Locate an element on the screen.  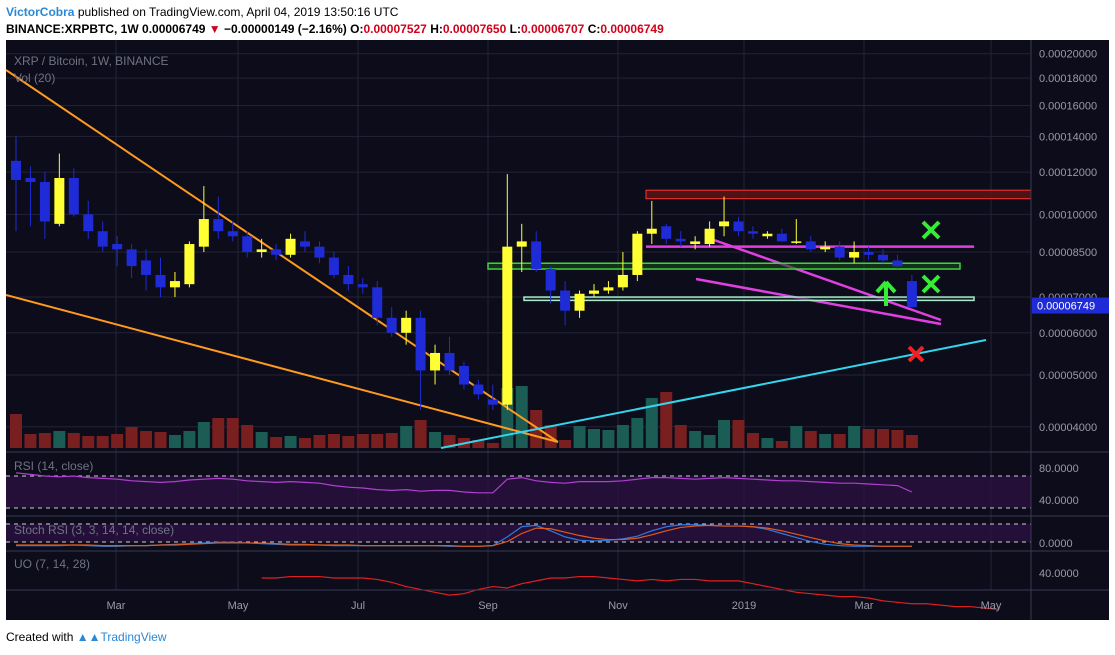
uo-line is located at coordinates (630, 593).